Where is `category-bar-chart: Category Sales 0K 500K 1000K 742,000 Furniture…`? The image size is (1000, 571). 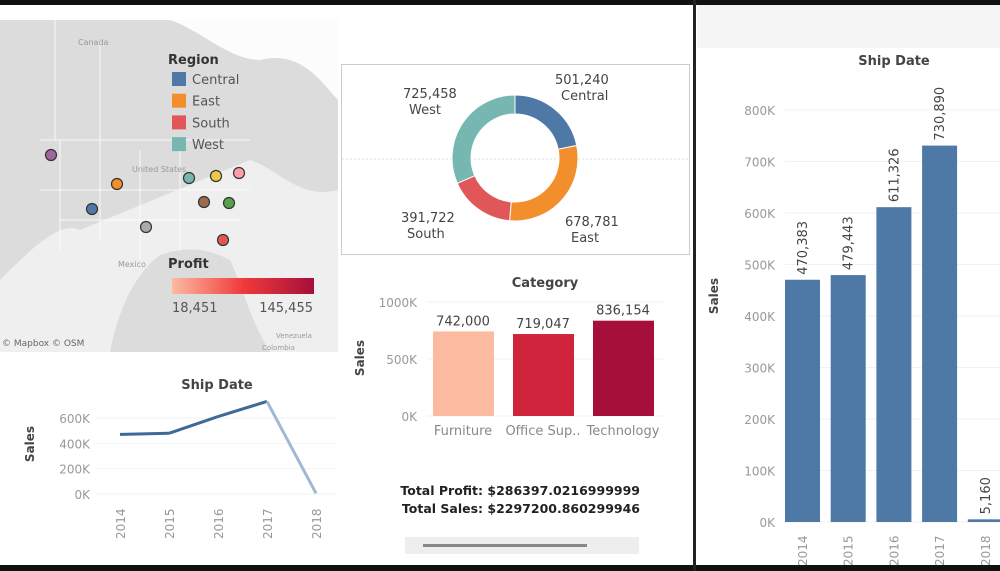 category-bar-chart: Category Sales 0K 500K 1000K 742,000 Furniture… is located at coordinates (509, 357).